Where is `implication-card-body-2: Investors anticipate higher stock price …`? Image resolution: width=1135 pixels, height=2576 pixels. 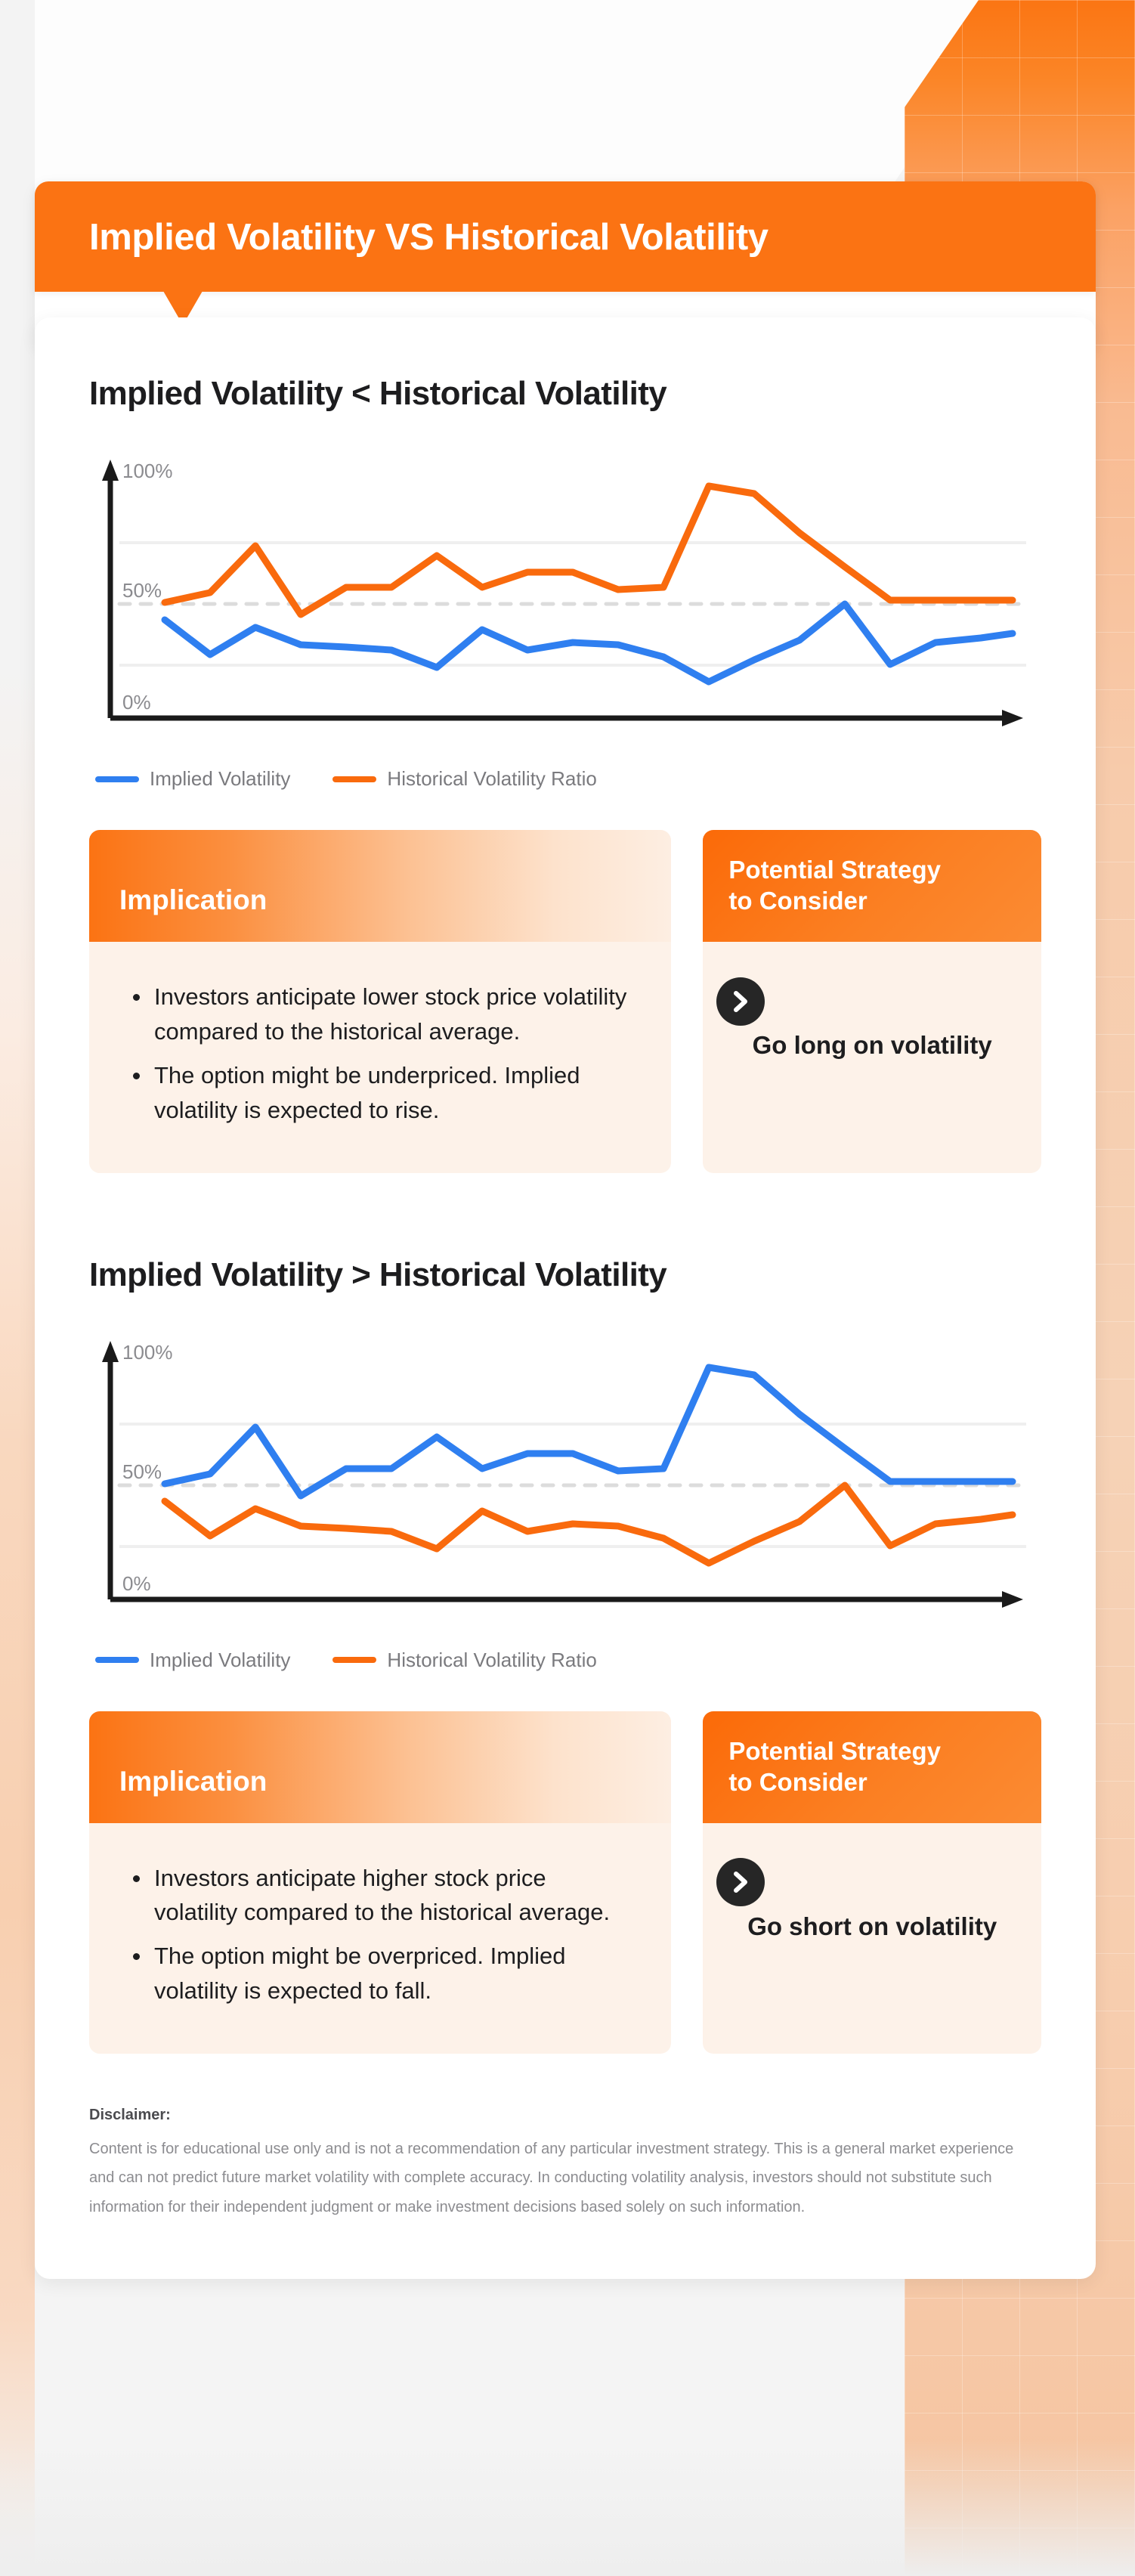 implication-card-body-2: Investors anticipate higher stock price … is located at coordinates (380, 1938).